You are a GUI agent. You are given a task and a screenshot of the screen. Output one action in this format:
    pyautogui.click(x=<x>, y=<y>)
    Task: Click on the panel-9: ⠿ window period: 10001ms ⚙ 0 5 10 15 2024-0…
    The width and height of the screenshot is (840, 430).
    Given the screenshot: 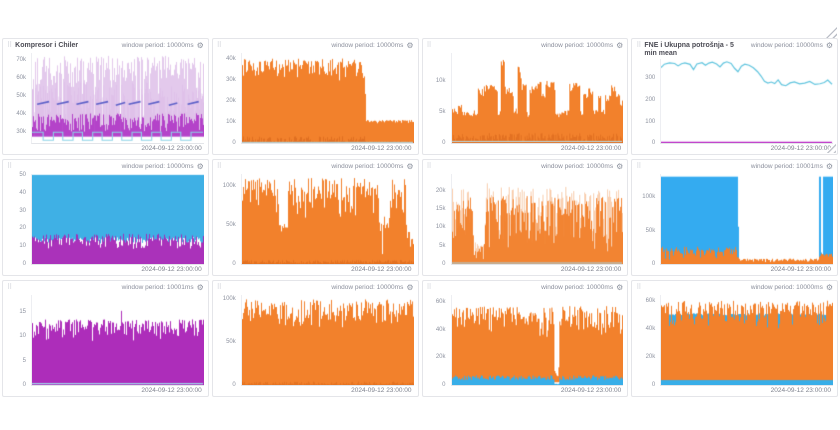 What is the action you would take?
    pyautogui.click(x=105, y=338)
    